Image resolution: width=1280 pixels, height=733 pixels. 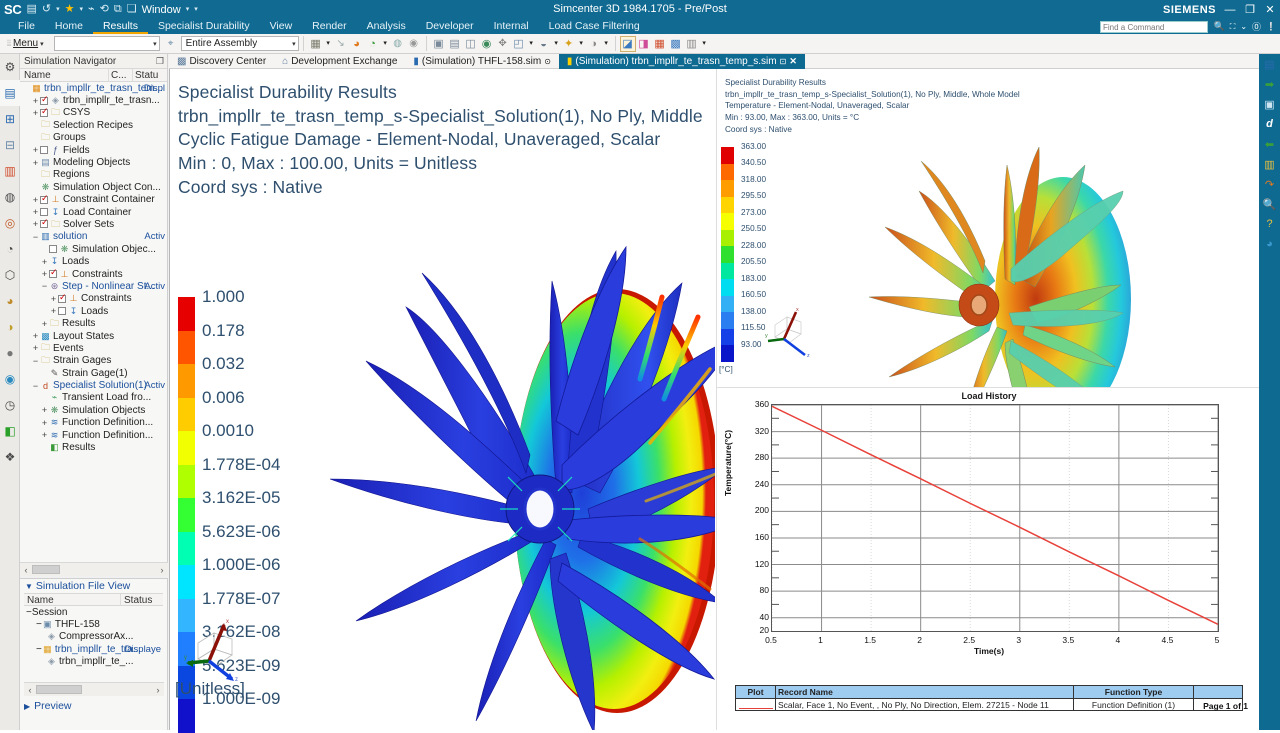 I want to click on navigator-horizontal-scrollbar: ‹ ›, so click(x=94, y=569).